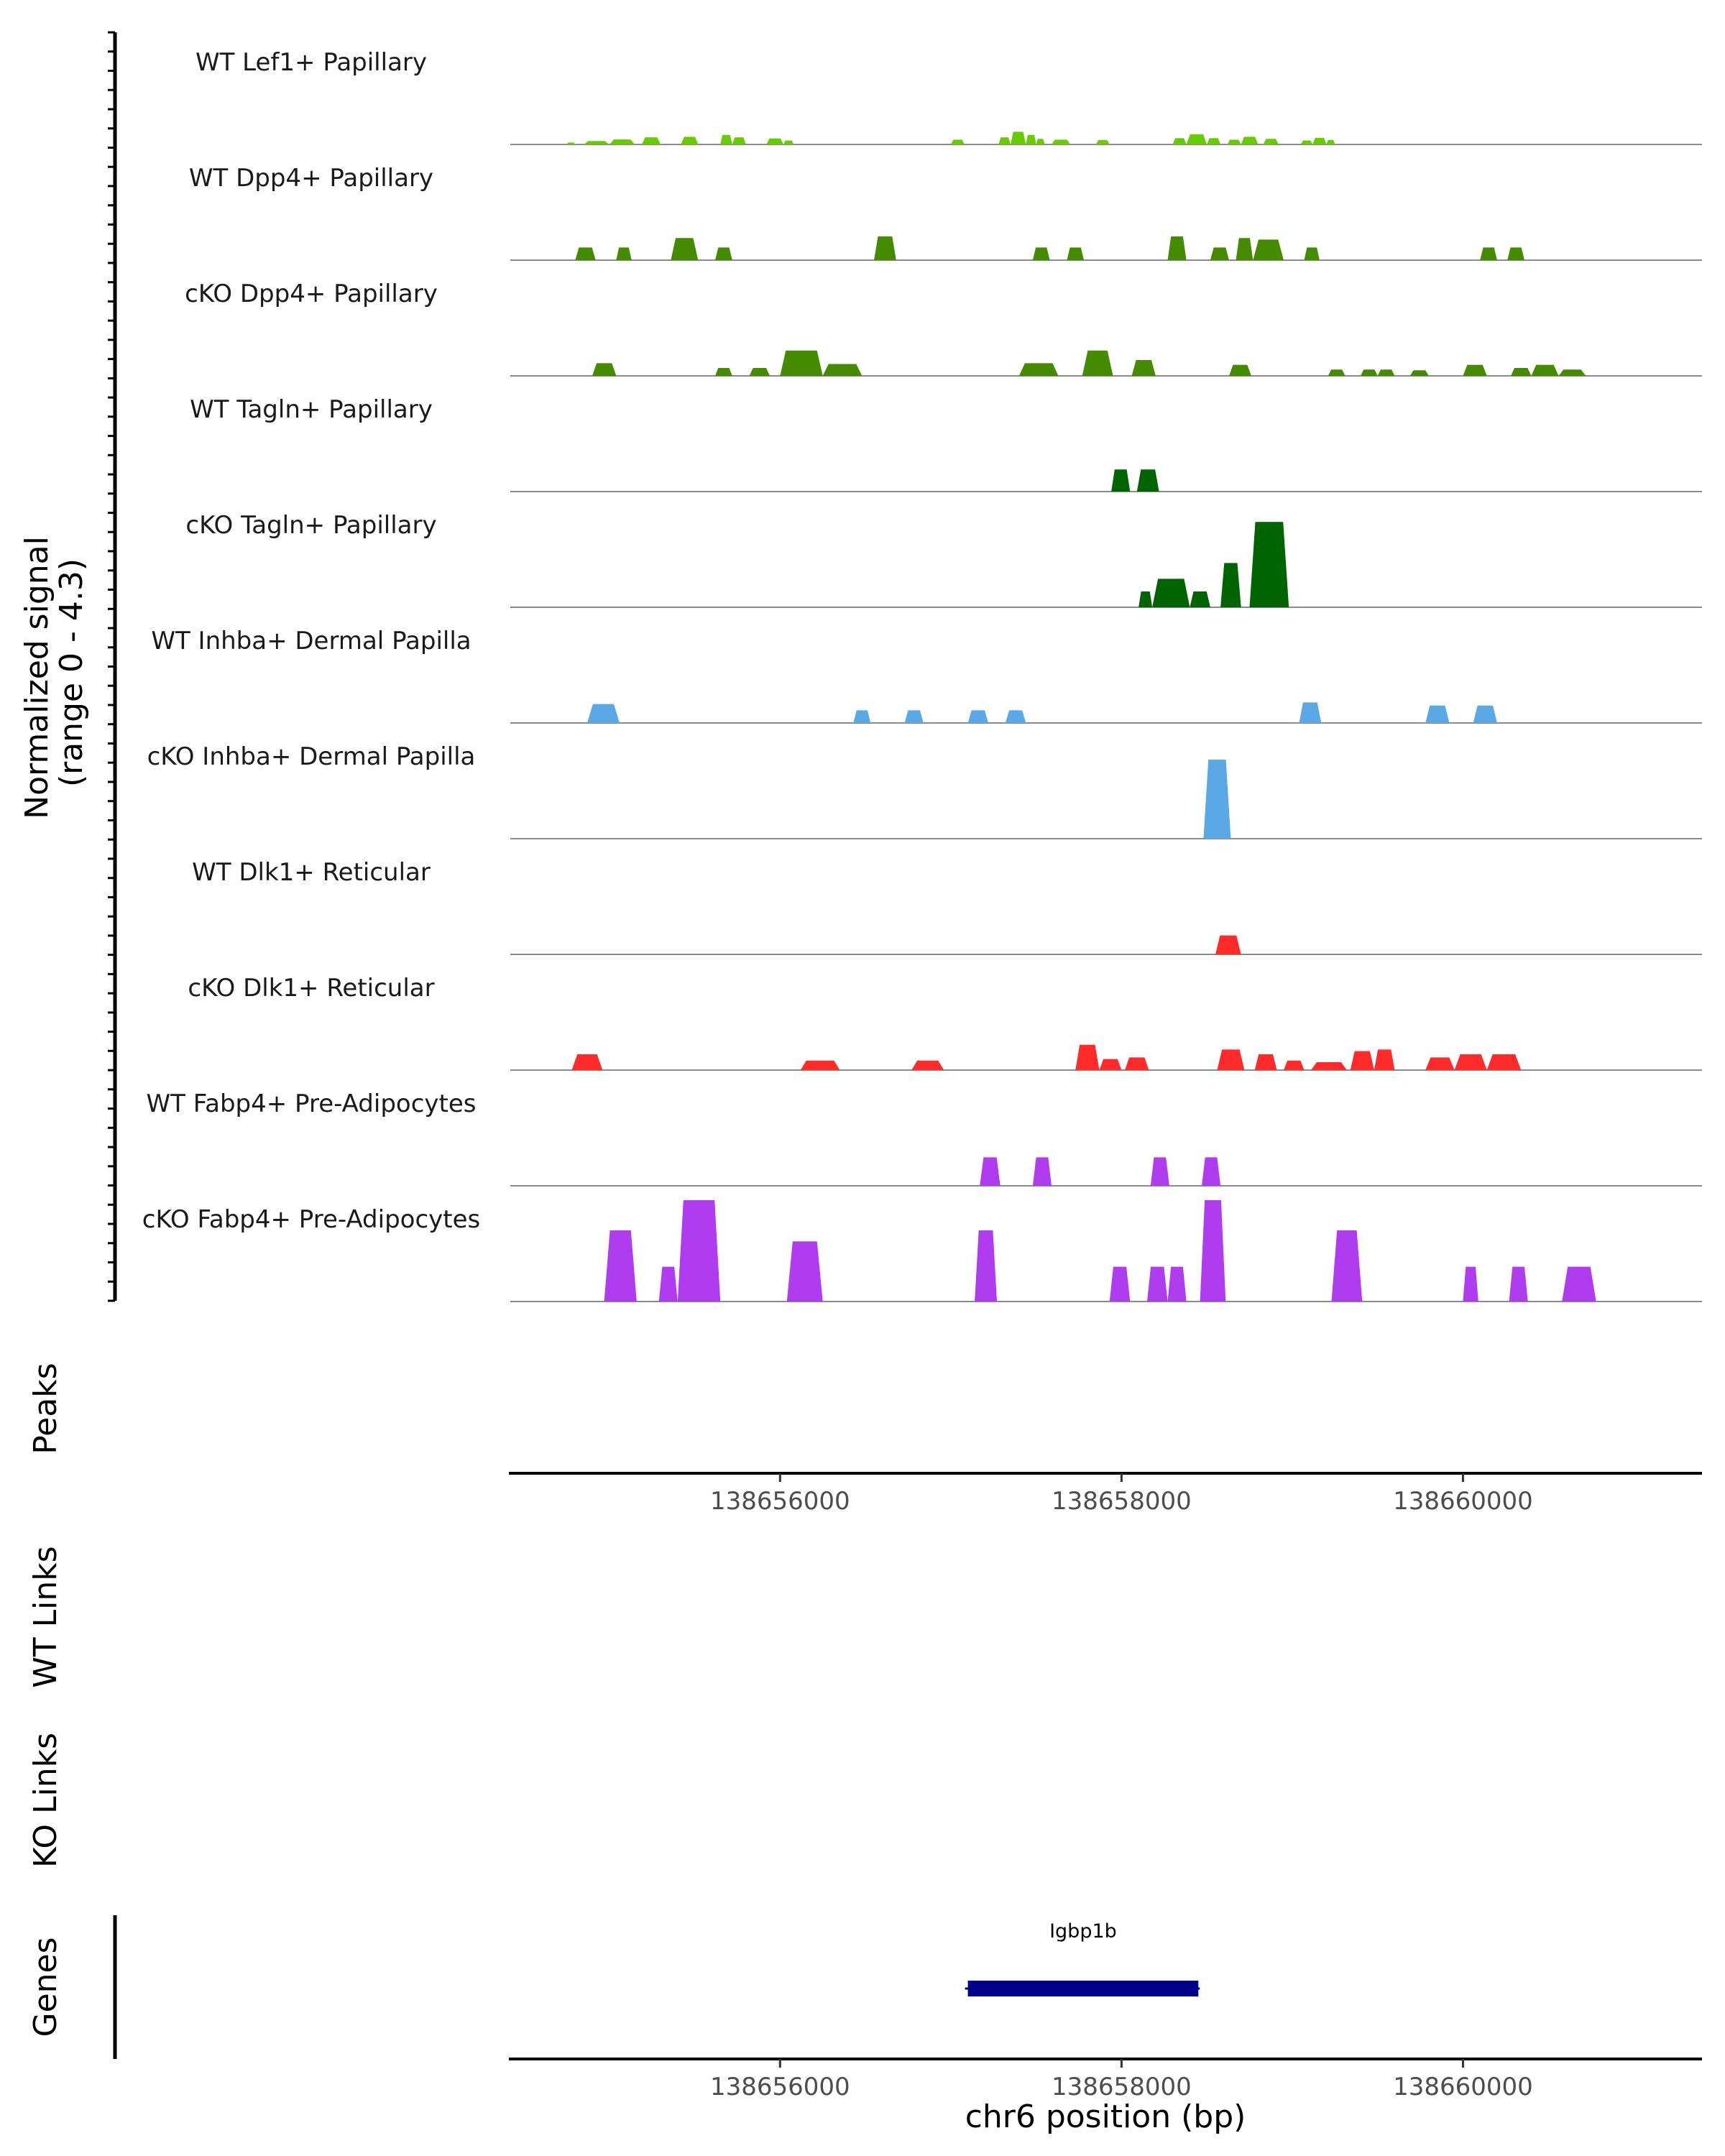 This screenshot has height=2156, width=1725. I want to click on coverage-y-axis-title: Normalized signal (range 0 - 4.3), so click(54, 673).